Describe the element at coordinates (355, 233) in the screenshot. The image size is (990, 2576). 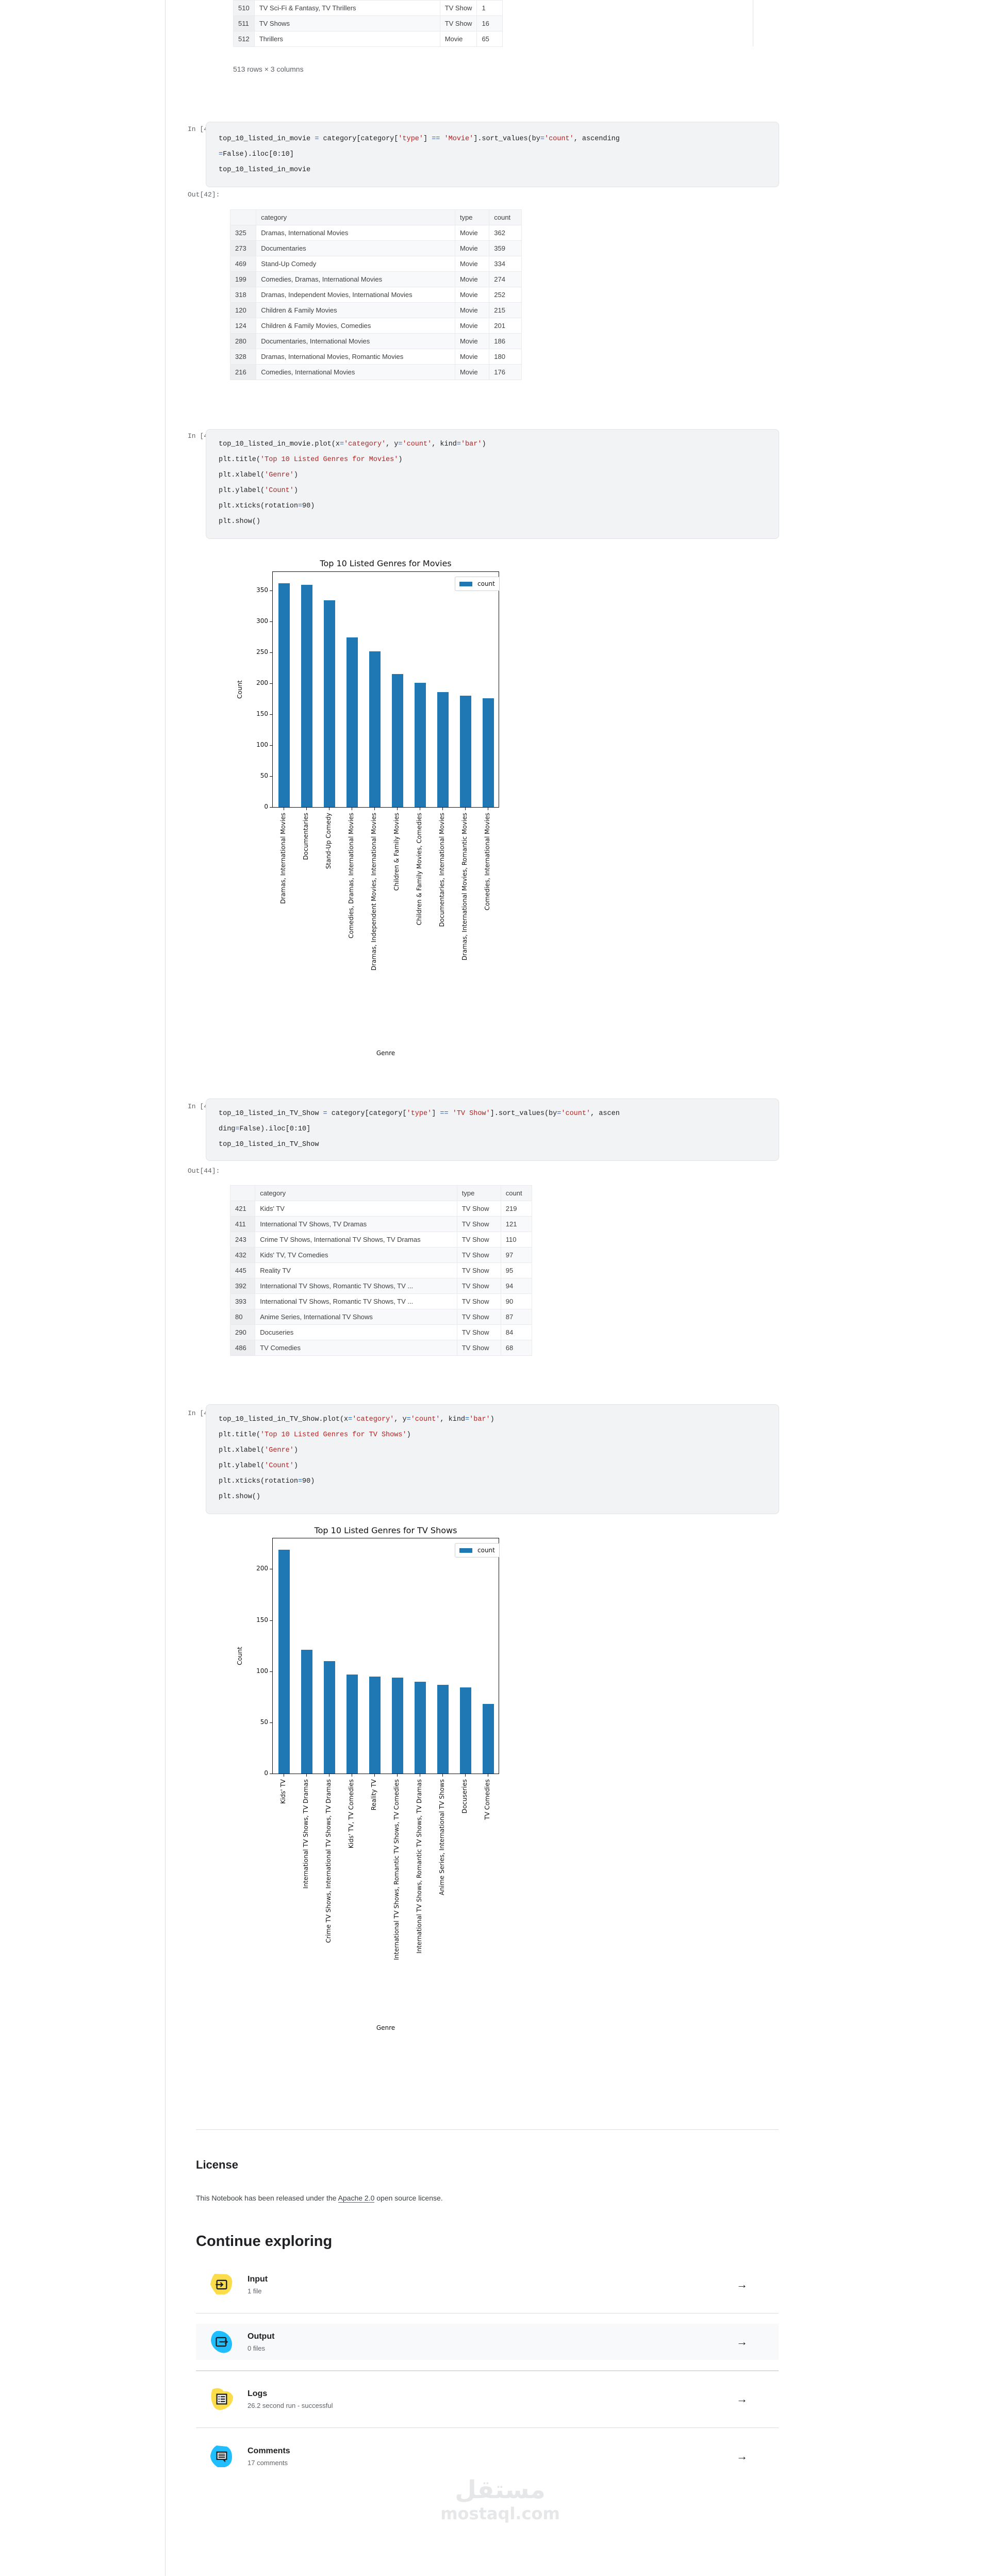
I see `category-cell: Dramas, International Movies` at that location.